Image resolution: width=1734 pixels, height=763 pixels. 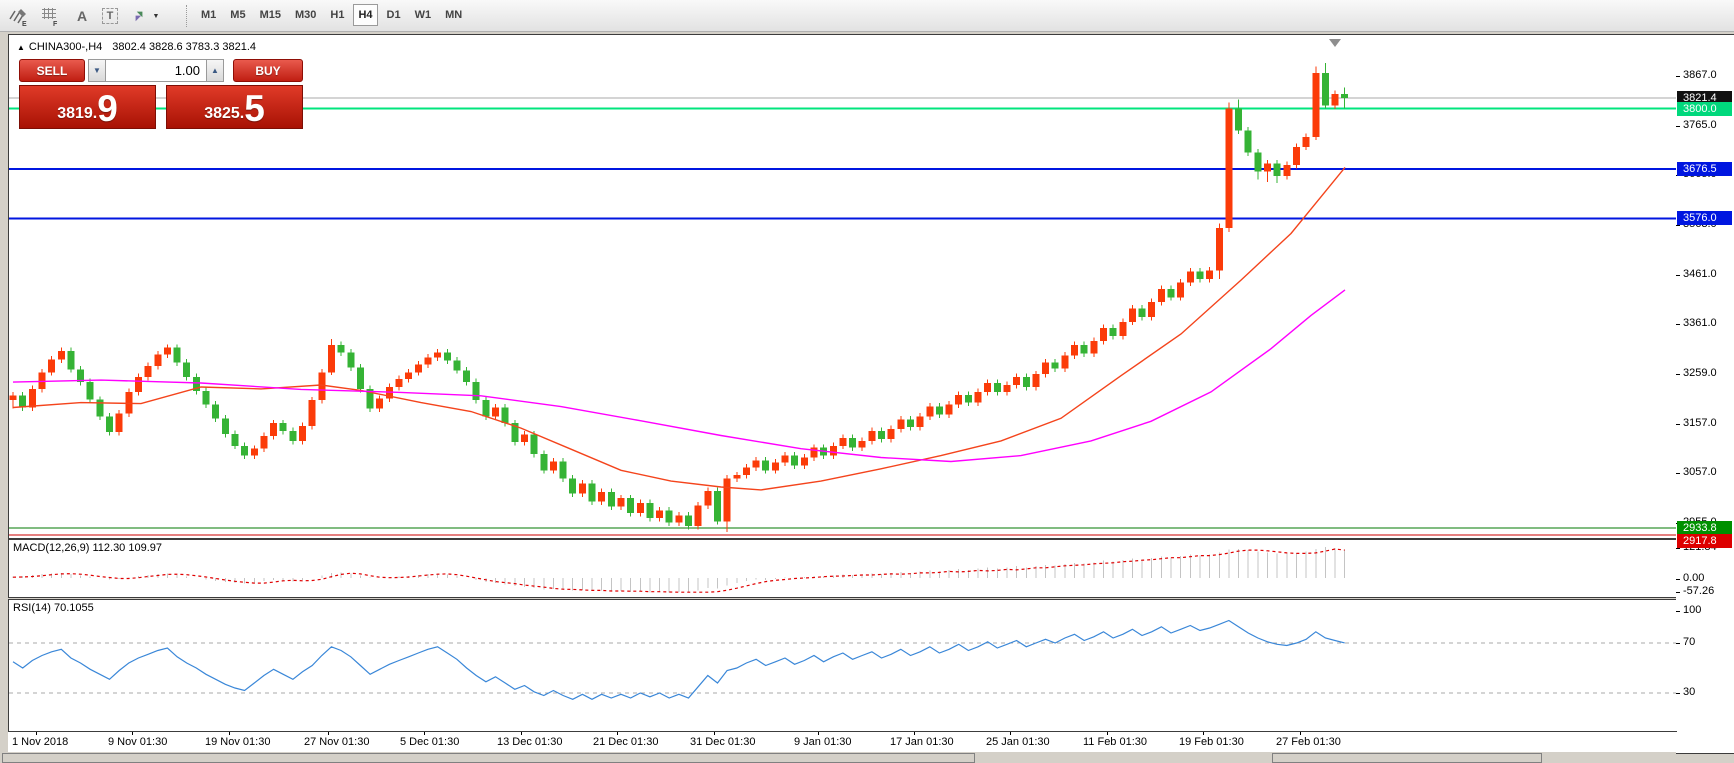 What do you see at coordinates (187, 16) in the screenshot?
I see `toolbar-separator` at bounding box center [187, 16].